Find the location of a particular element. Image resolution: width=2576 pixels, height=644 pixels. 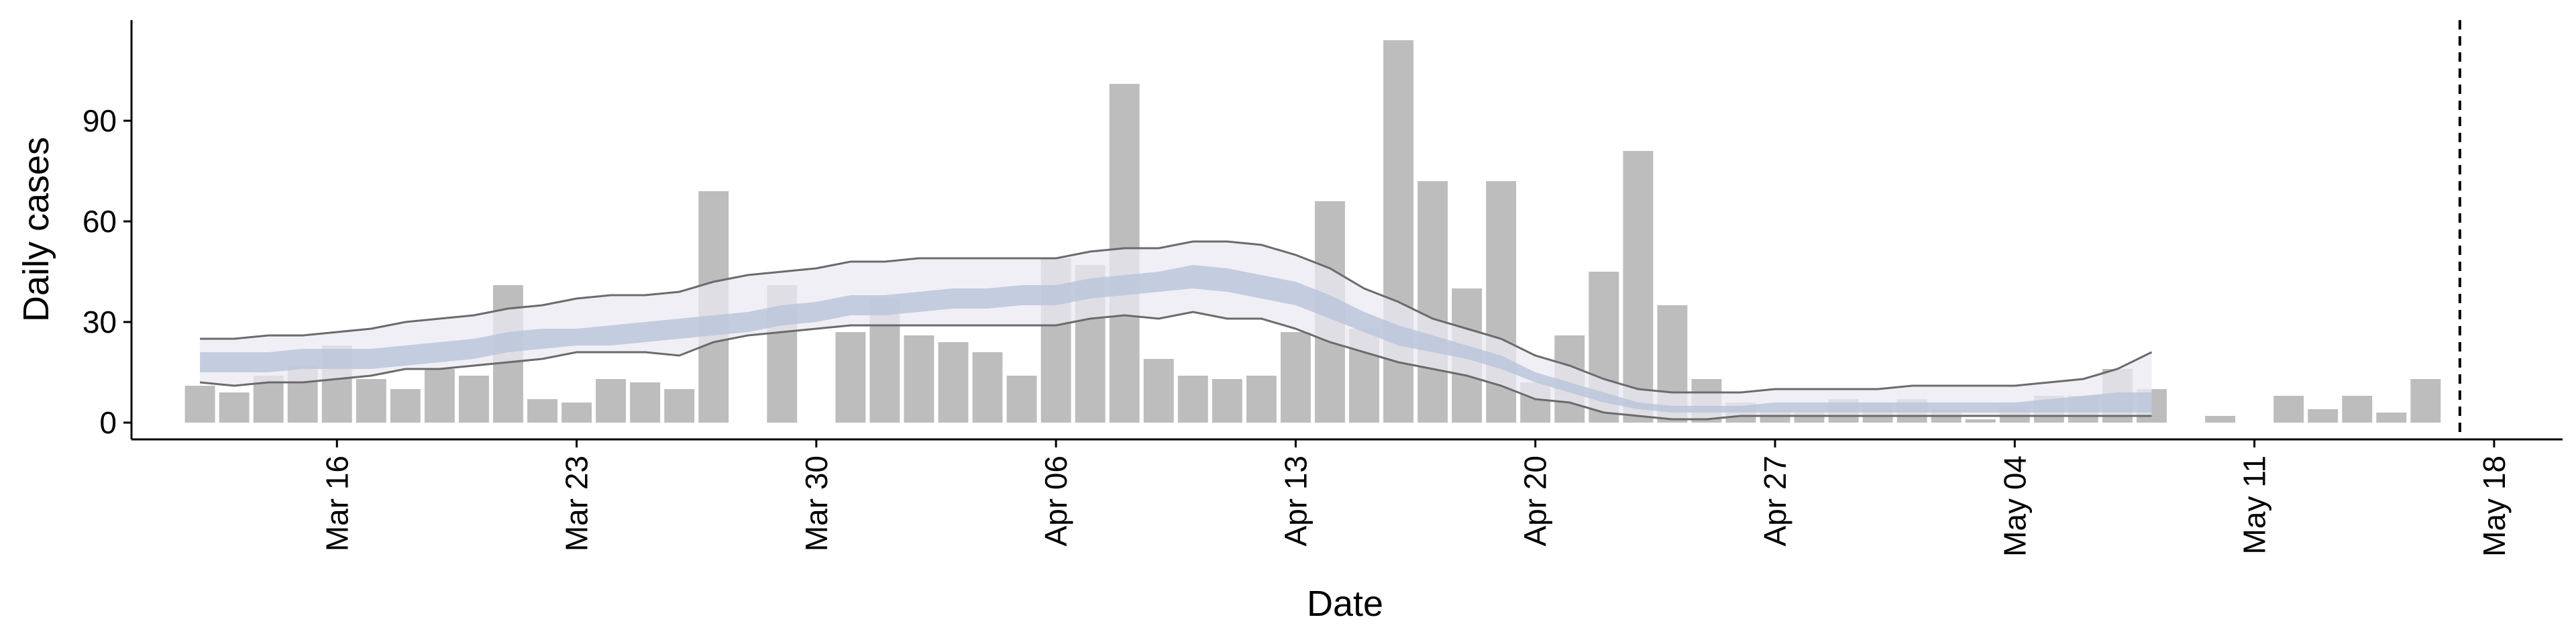

y-axis-title: Daily cases is located at coordinates (36, 229).